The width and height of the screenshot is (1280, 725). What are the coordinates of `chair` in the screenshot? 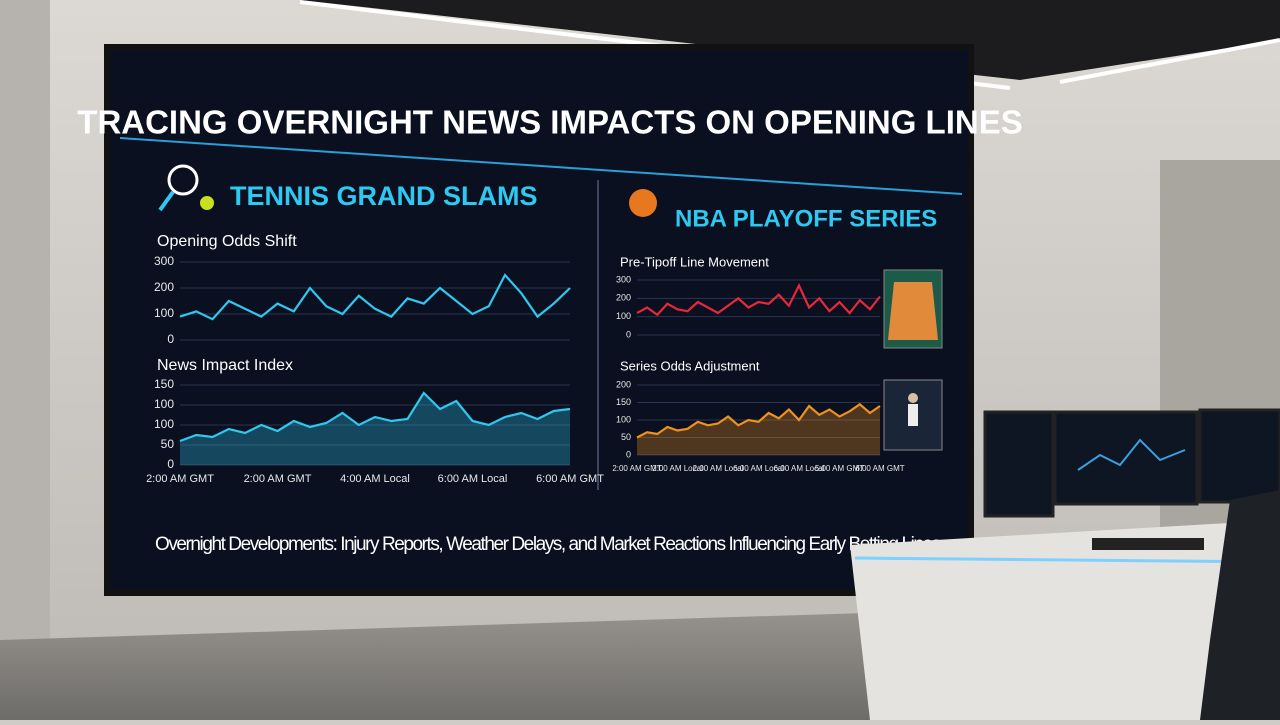 It's located at (1240, 605).